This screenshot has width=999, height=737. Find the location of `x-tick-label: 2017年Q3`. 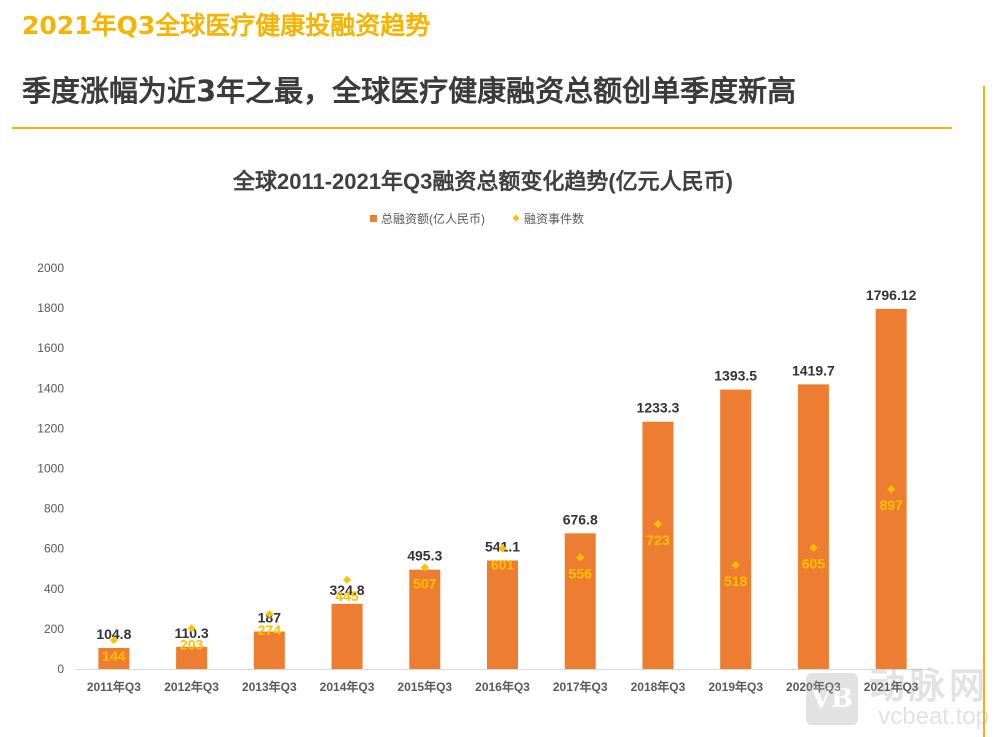

x-tick-label: 2017年Q3 is located at coordinates (580, 686).